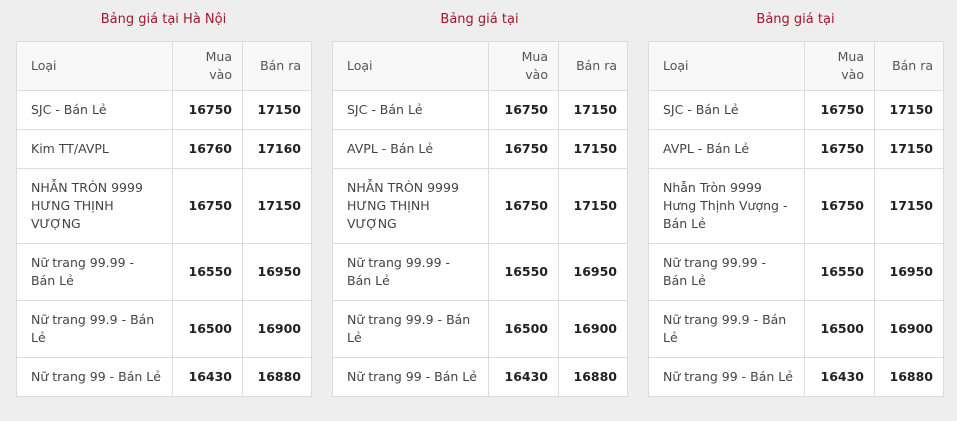 Image resolution: width=957 pixels, height=421 pixels. What do you see at coordinates (207, 149) in the screenshot?
I see `buy-price: 16760` at bounding box center [207, 149].